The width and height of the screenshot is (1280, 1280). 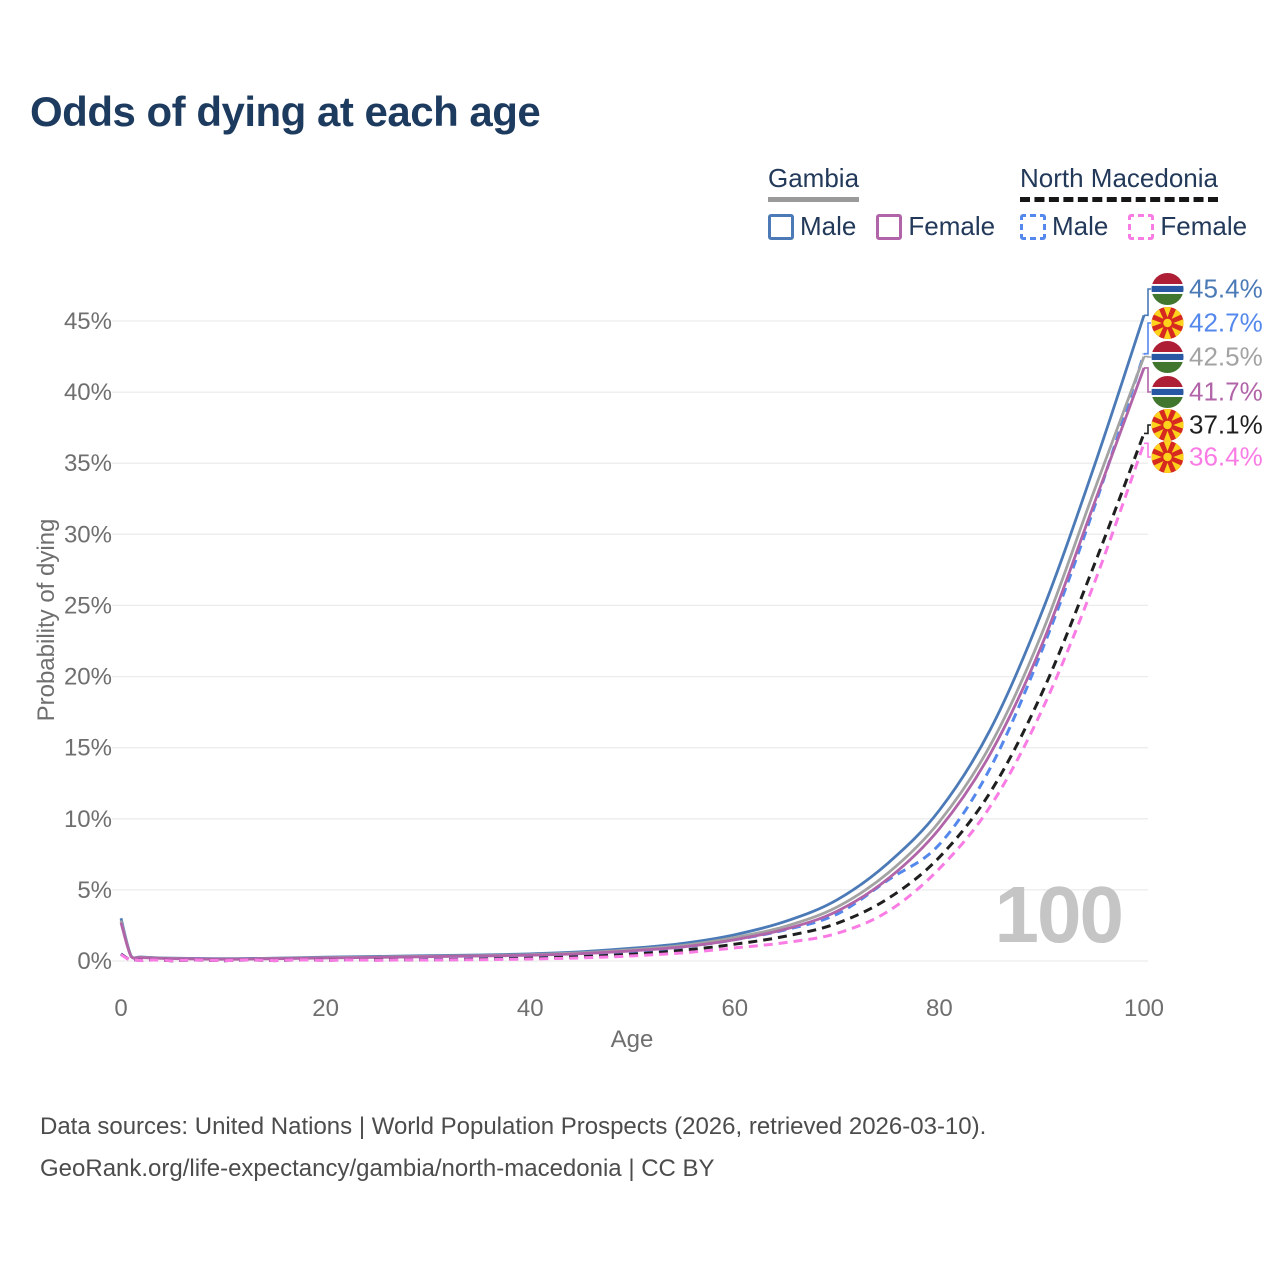 I want to click on legend-item-north-macedonia-male: Male, so click(x=1064, y=226).